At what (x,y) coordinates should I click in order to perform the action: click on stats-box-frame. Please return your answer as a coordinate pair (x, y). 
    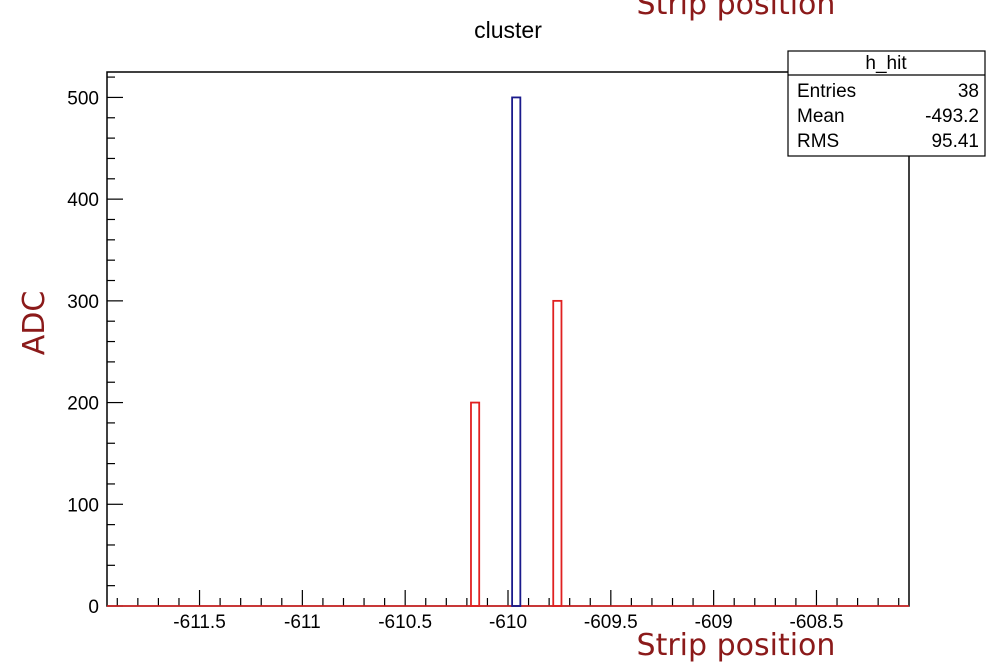
    Looking at the image, I should click on (886, 103).